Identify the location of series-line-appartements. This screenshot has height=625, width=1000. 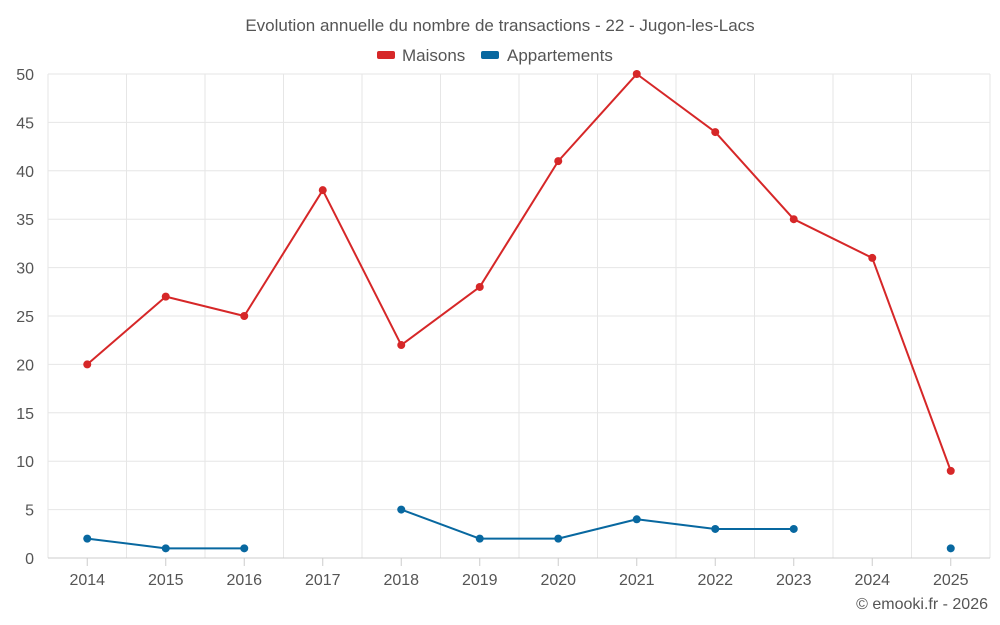
(597, 524).